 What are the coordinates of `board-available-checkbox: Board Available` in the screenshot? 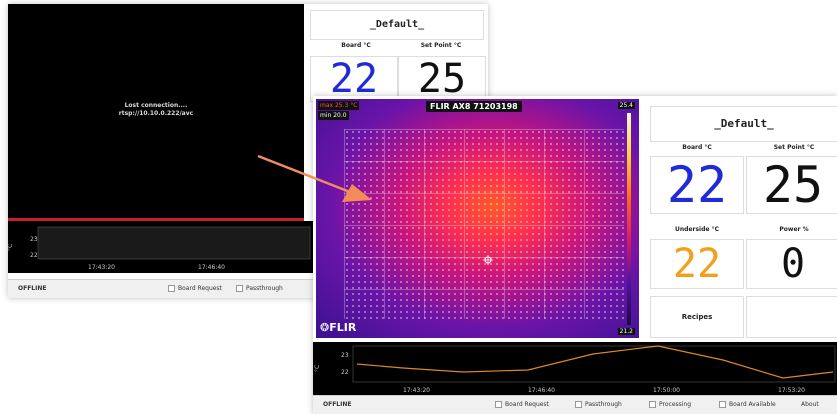 It's located at (747, 404).